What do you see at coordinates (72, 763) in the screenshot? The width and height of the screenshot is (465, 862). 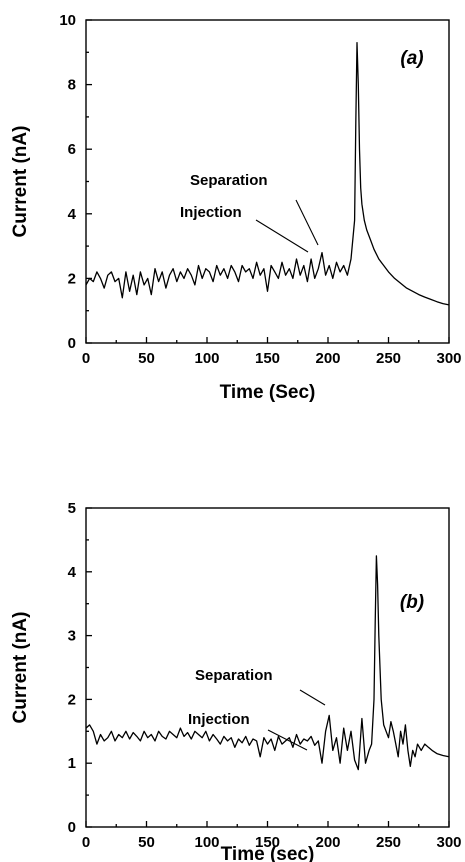 I see `y-tick-label: 1` at bounding box center [72, 763].